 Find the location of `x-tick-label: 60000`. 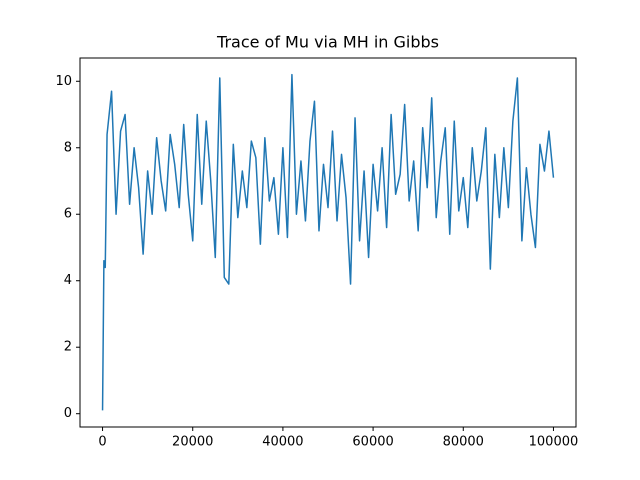

x-tick-label: 60000 is located at coordinates (372, 442).